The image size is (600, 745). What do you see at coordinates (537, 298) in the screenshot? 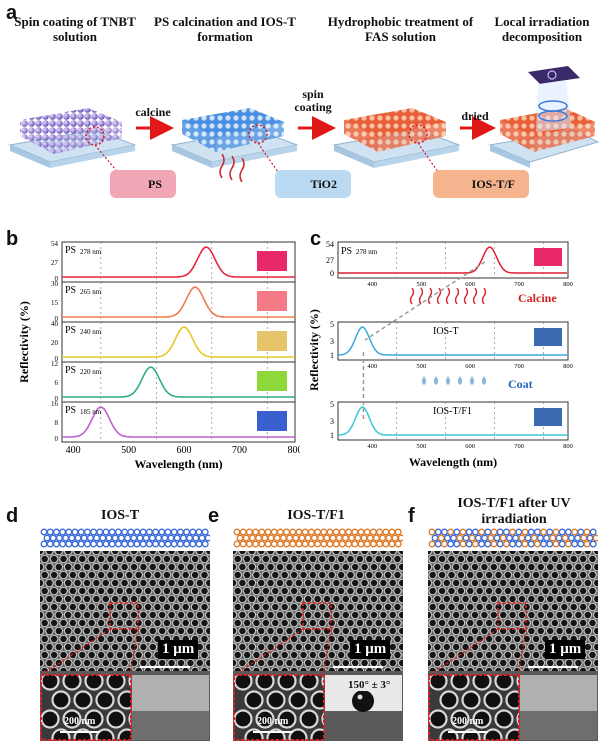
I see `panel-c-step-calcine: Calcine` at bounding box center [537, 298].